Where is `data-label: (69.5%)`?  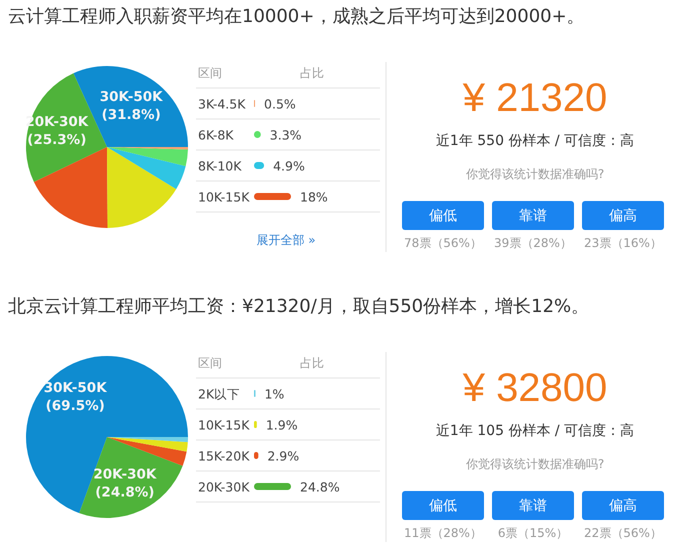
data-label: (69.5%) is located at coordinates (75, 406).